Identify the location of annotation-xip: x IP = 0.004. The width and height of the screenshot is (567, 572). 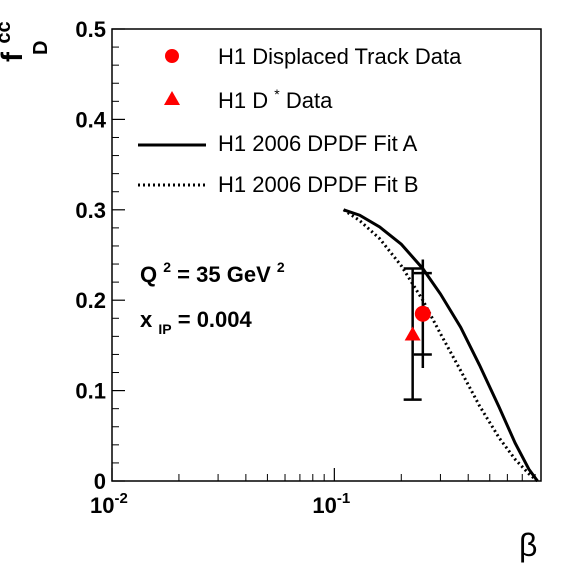
(196, 323).